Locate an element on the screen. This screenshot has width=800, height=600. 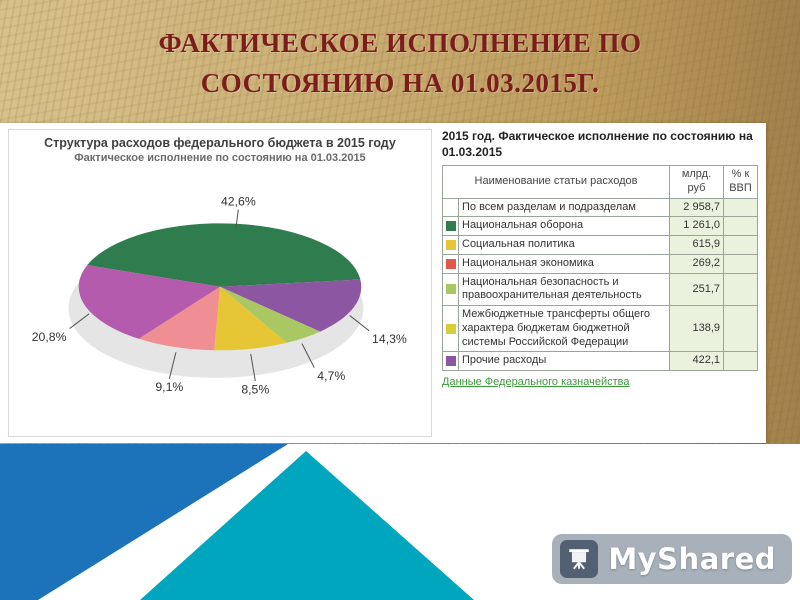
table-row: Социальная политика 615,9 is located at coordinates (600, 245).